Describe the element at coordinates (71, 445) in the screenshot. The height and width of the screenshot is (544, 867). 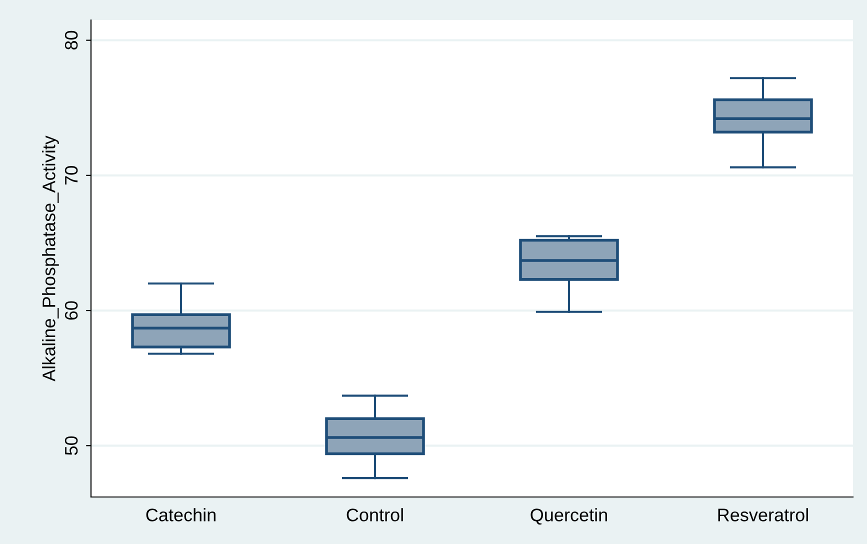
I see `y-tick-label: 50` at that location.